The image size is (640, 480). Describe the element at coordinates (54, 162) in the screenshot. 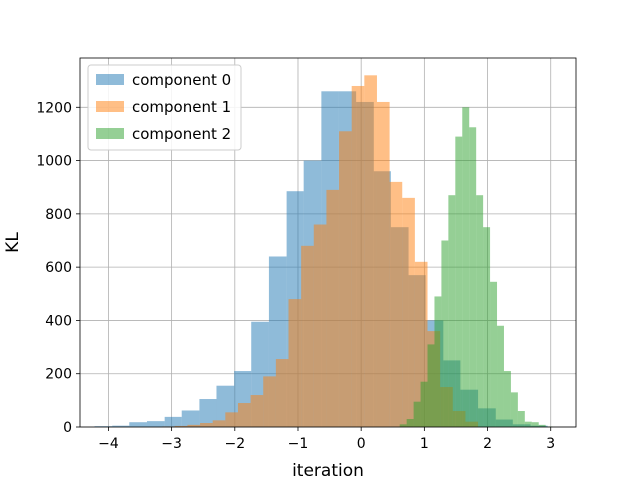

I see `y-tick-label: 1000` at that location.